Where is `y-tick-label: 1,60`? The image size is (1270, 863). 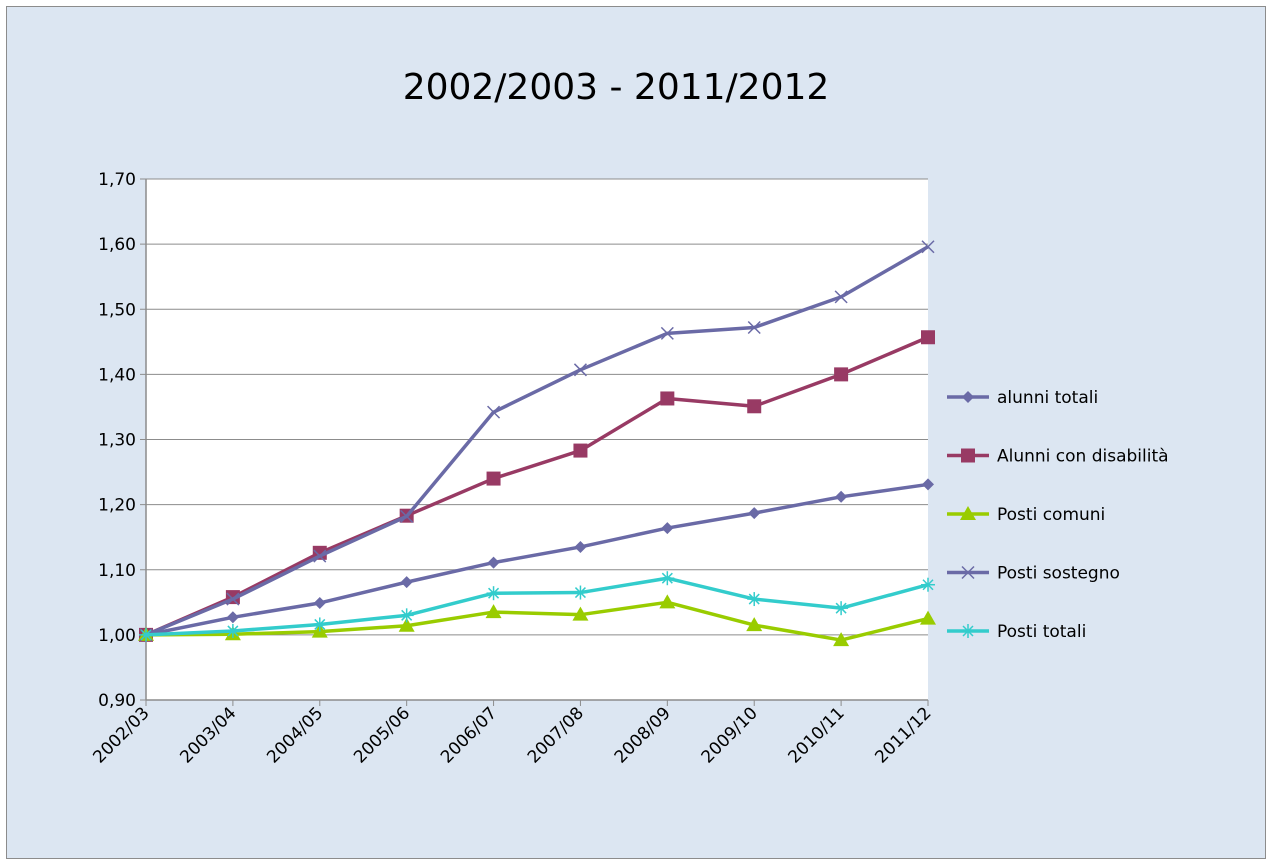 y-tick-label: 1,60 is located at coordinates (117, 245).